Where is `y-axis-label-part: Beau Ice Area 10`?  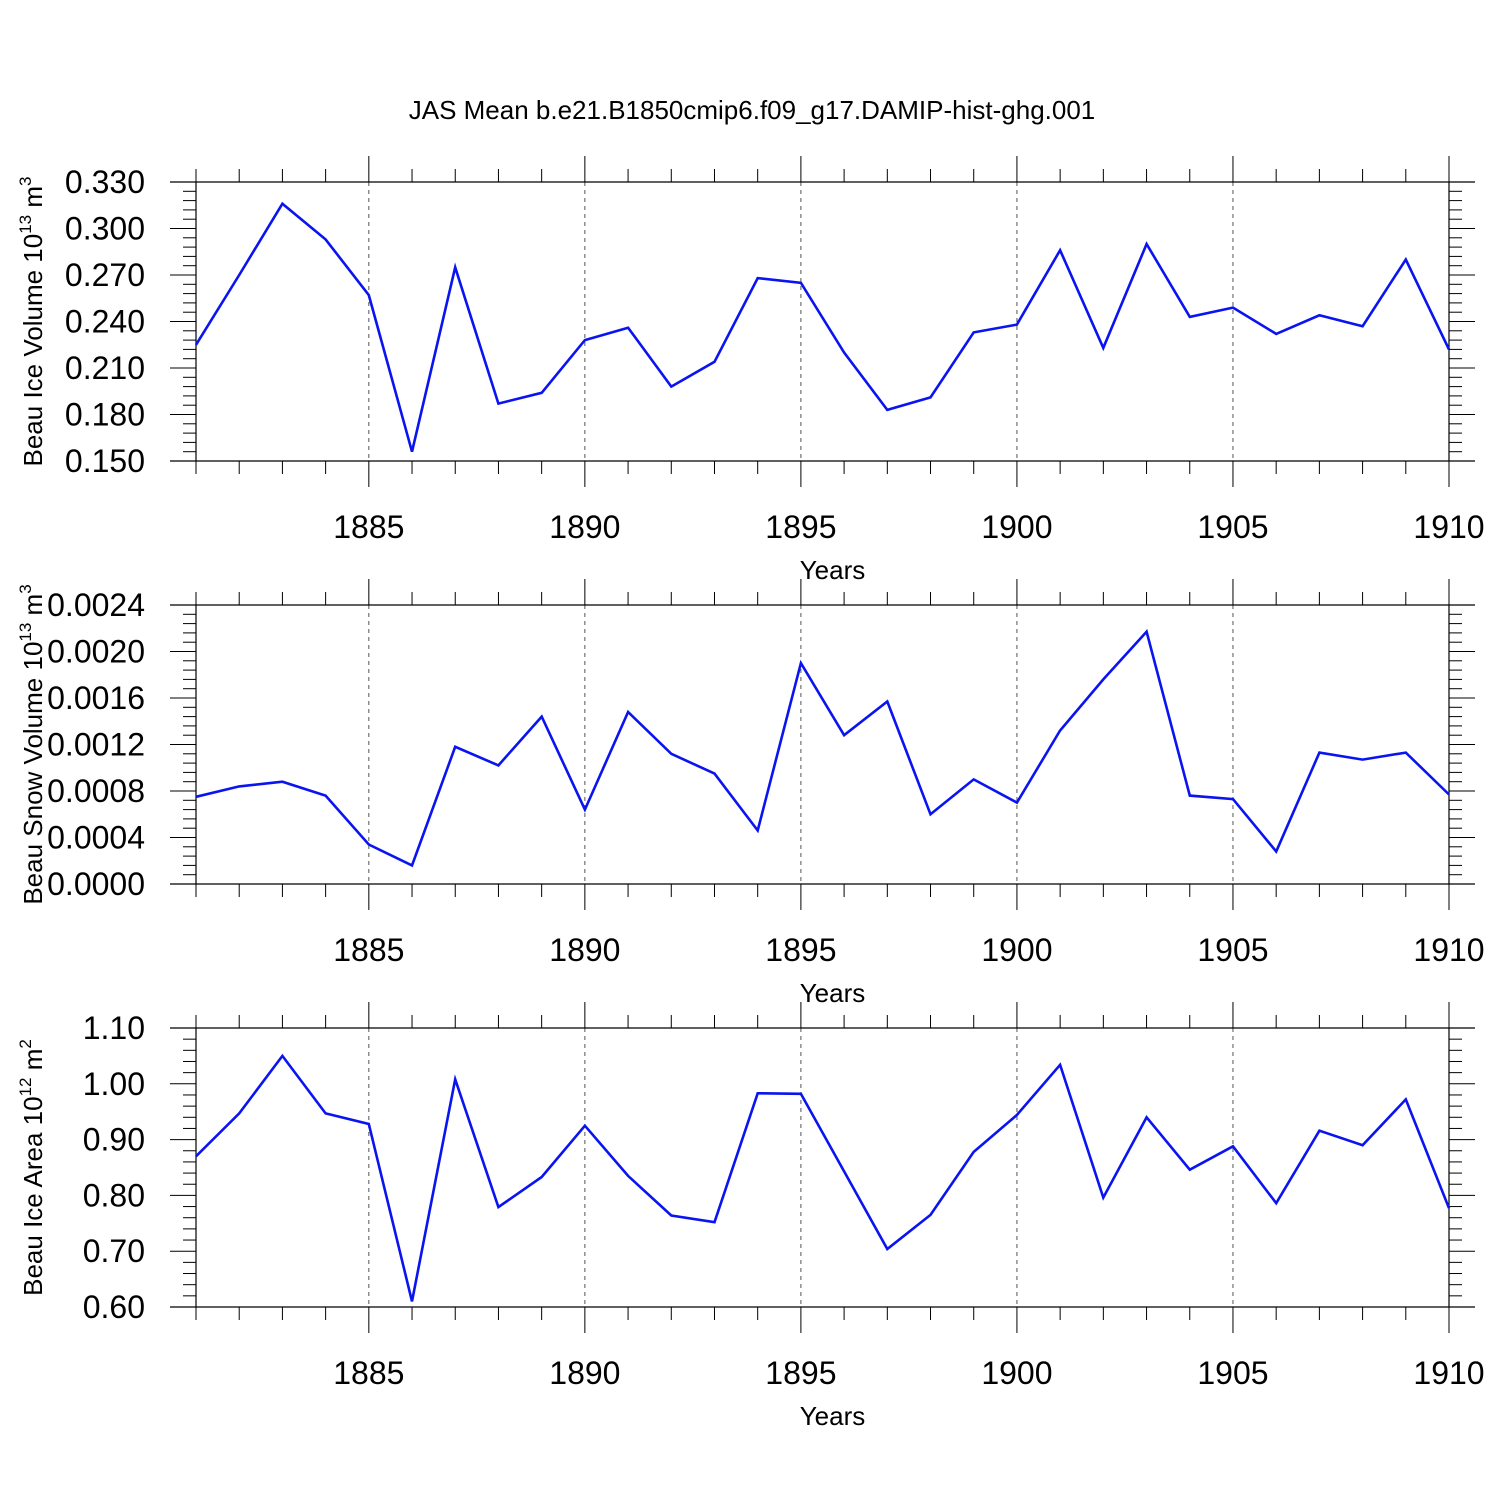 y-axis-label-part: Beau Ice Area 10 is located at coordinates (33, 1195).